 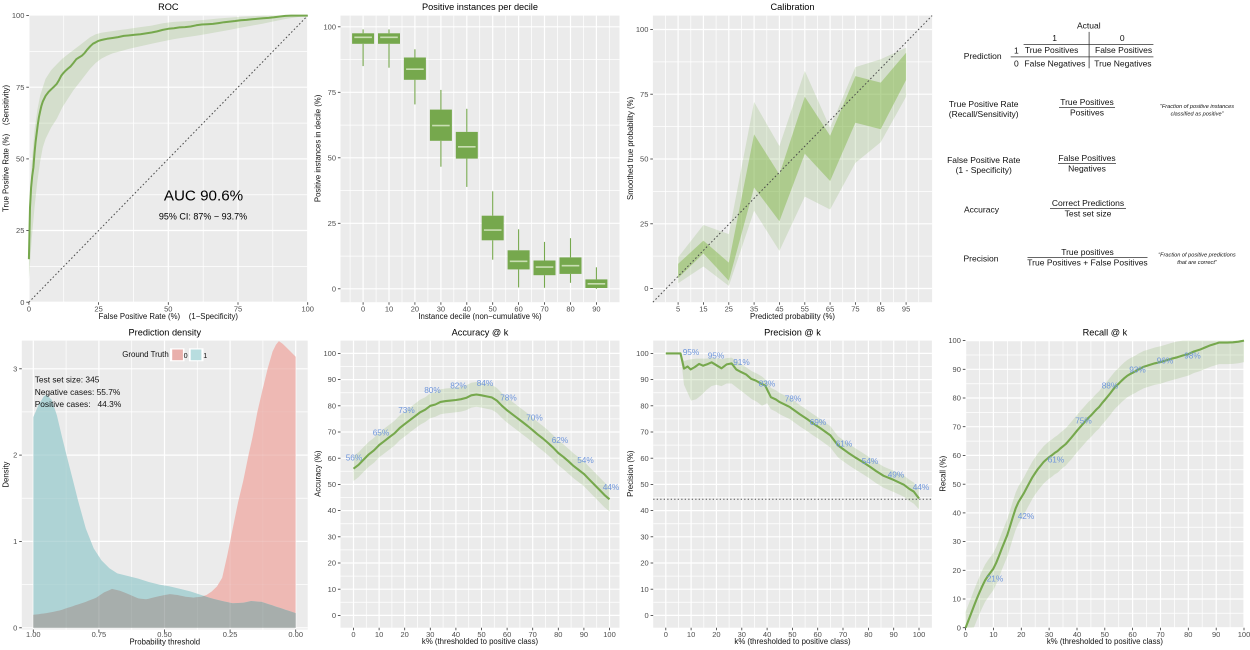 What do you see at coordinates (508, 398) in the screenshot?
I see `svg-text: 78%` at bounding box center [508, 398].